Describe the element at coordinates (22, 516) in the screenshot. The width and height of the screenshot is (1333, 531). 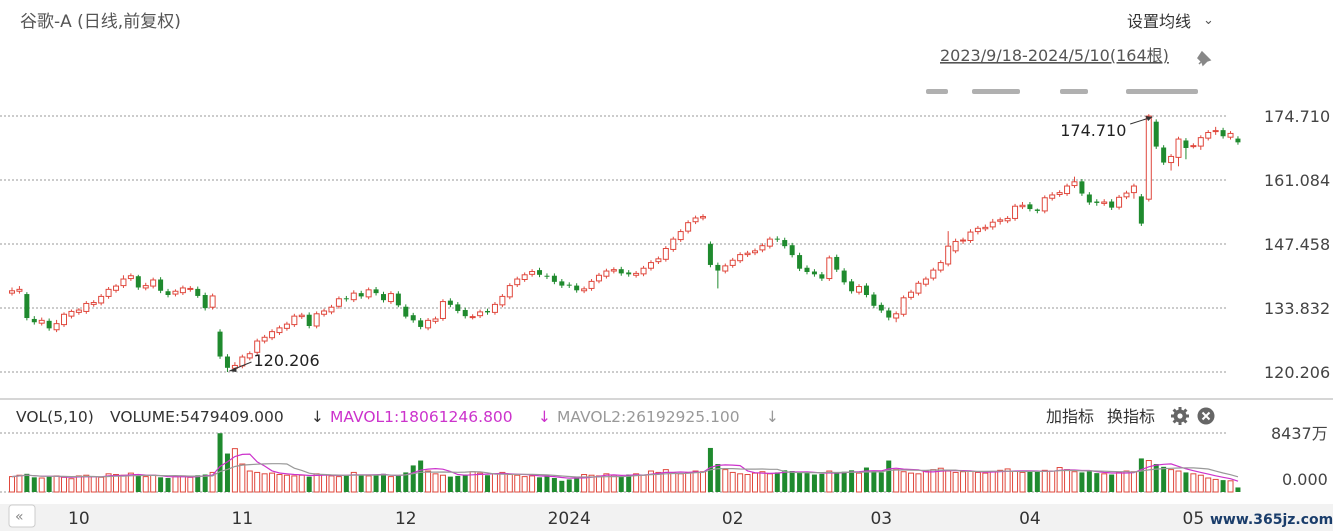
I see `scroll-left-button: «` at that location.